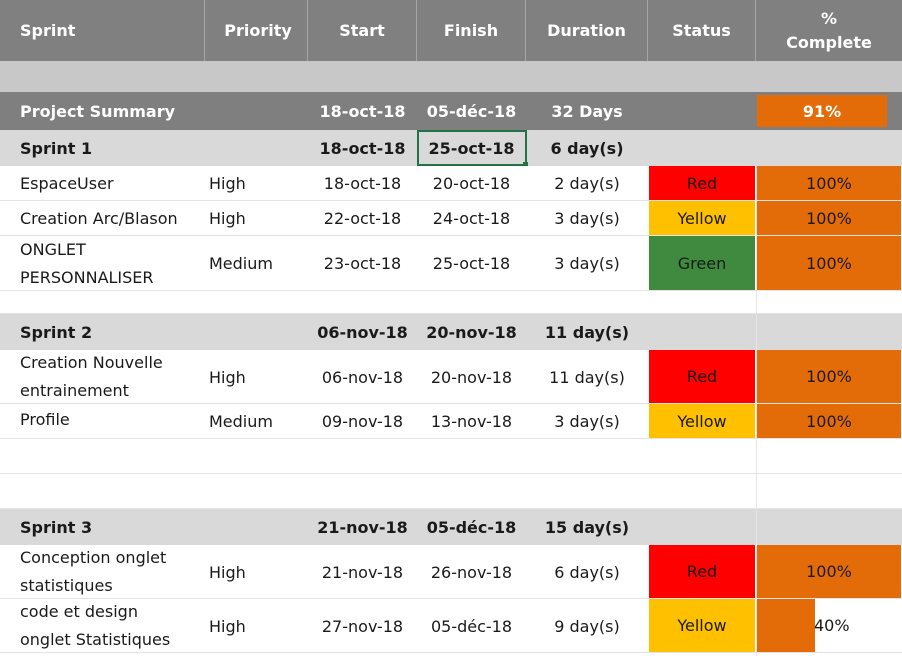  Describe the element at coordinates (587, 626) in the screenshot. I see `task-duration: 9 day(s)` at that location.